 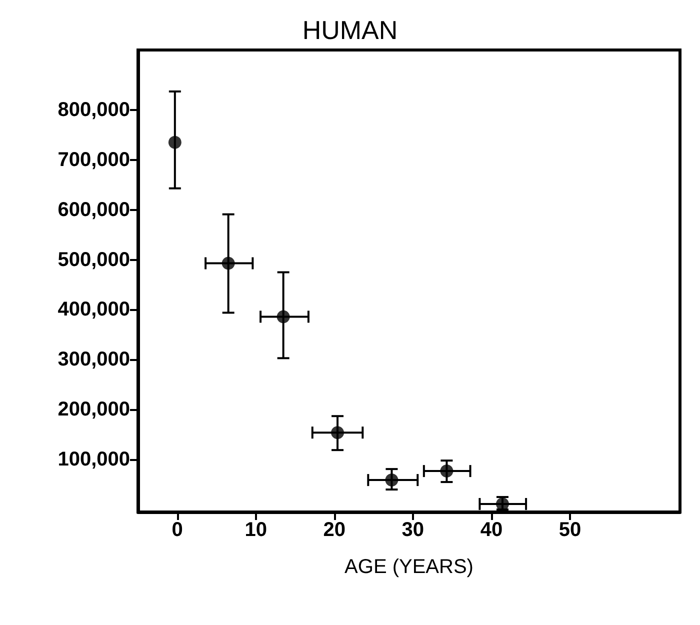 What do you see at coordinates (491, 530) in the screenshot?
I see `x-tick-label: 40` at bounding box center [491, 530].